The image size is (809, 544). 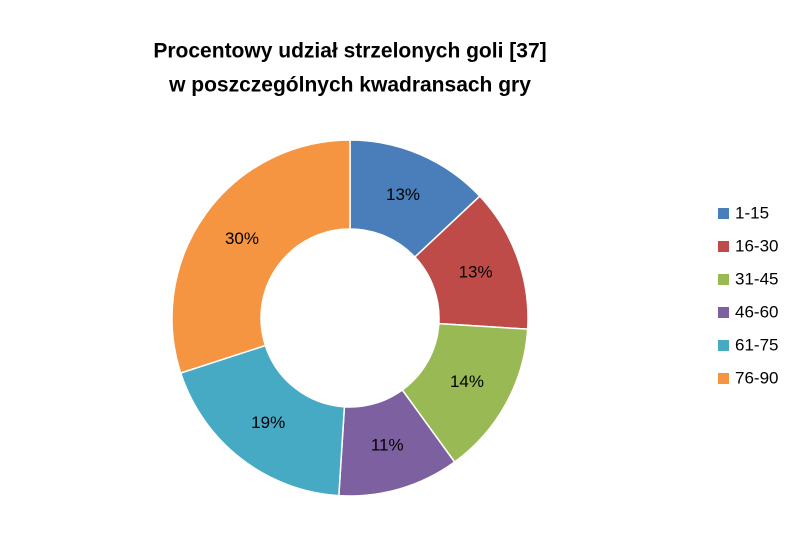 What do you see at coordinates (349, 85) in the screenshot?
I see `chart-title: w poszczególnych kwadransach gry` at bounding box center [349, 85].